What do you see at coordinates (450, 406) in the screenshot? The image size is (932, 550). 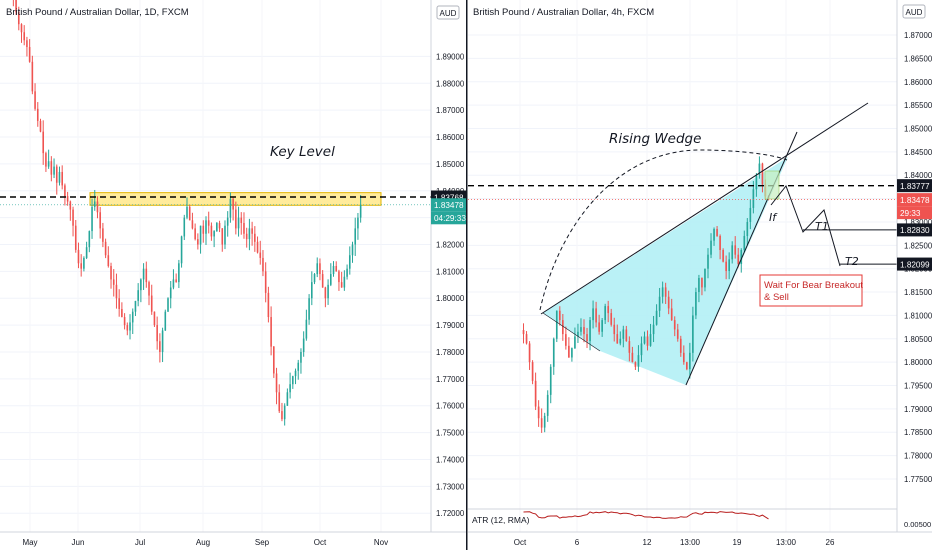 I see `left-y-tick: 1.76000` at bounding box center [450, 406].